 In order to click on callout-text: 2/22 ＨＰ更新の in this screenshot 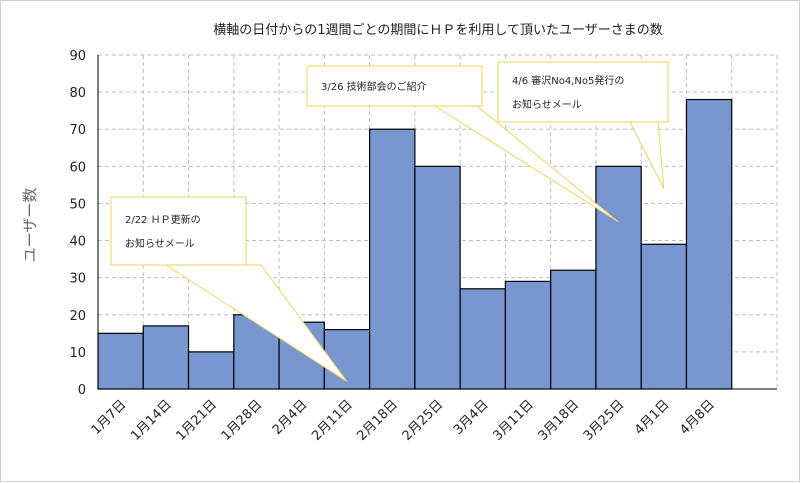, I will do `click(163, 219)`.